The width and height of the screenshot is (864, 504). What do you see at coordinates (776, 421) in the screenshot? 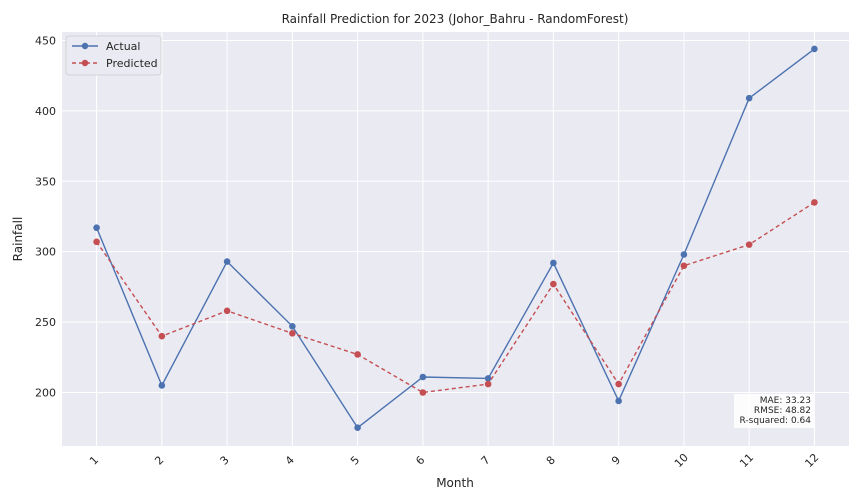
I see `metric-r2: R-squared: 0.64` at bounding box center [776, 421].